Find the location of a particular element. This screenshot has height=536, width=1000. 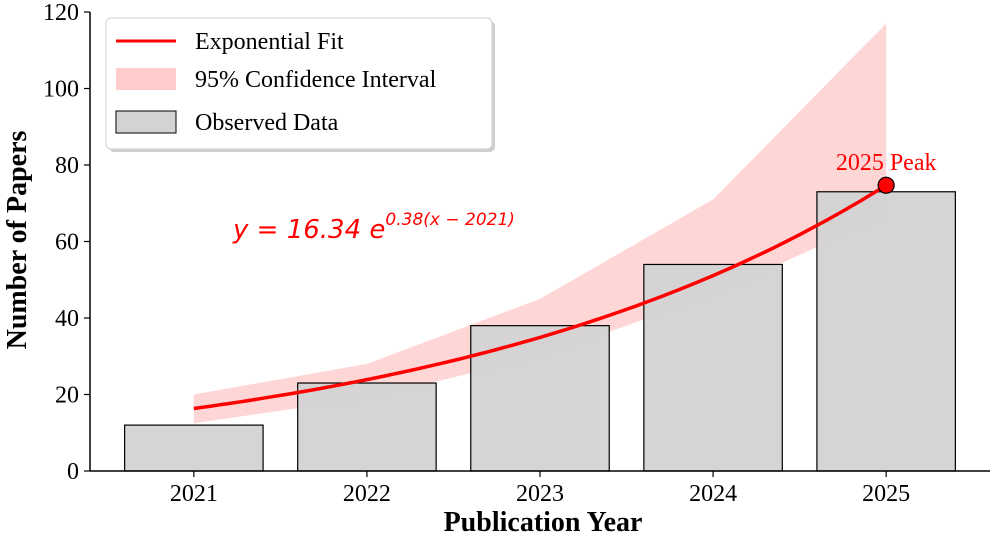

legend-frame is located at coordinates (299, 83).